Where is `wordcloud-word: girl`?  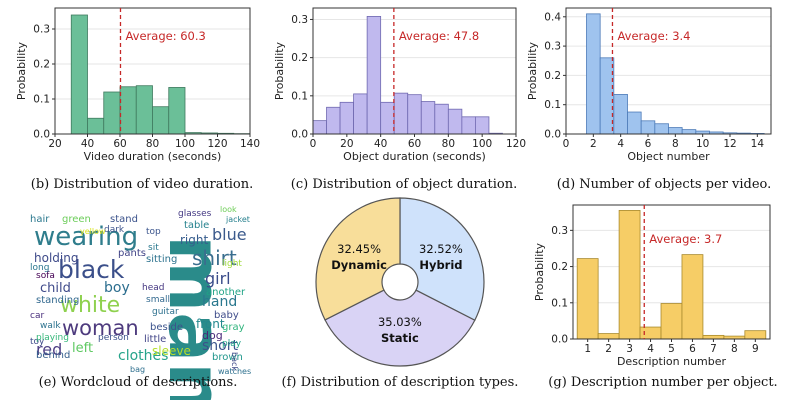
wordcloud-word: girl is located at coordinates (218, 278).